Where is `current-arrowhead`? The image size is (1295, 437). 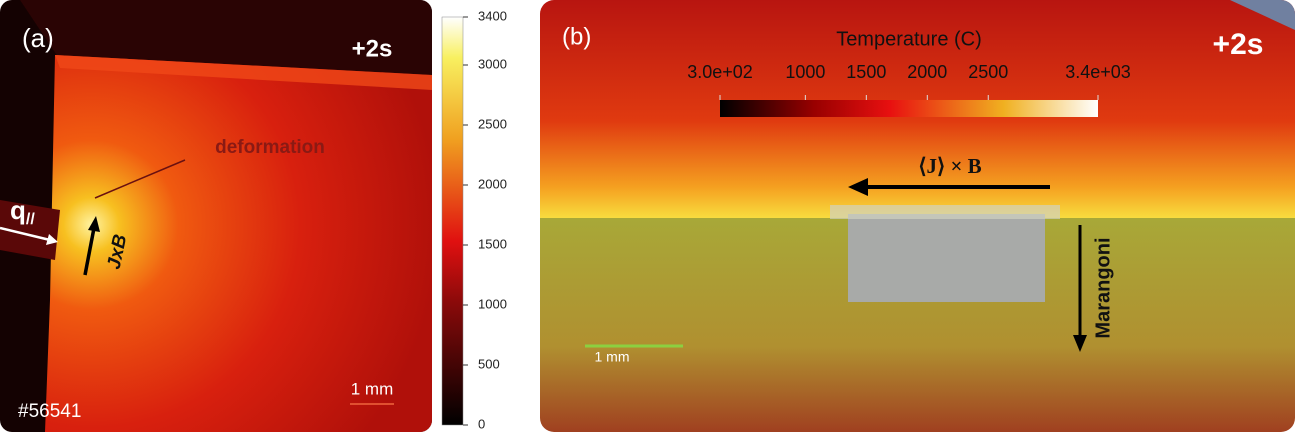
current-arrowhead is located at coordinates (94, 224).